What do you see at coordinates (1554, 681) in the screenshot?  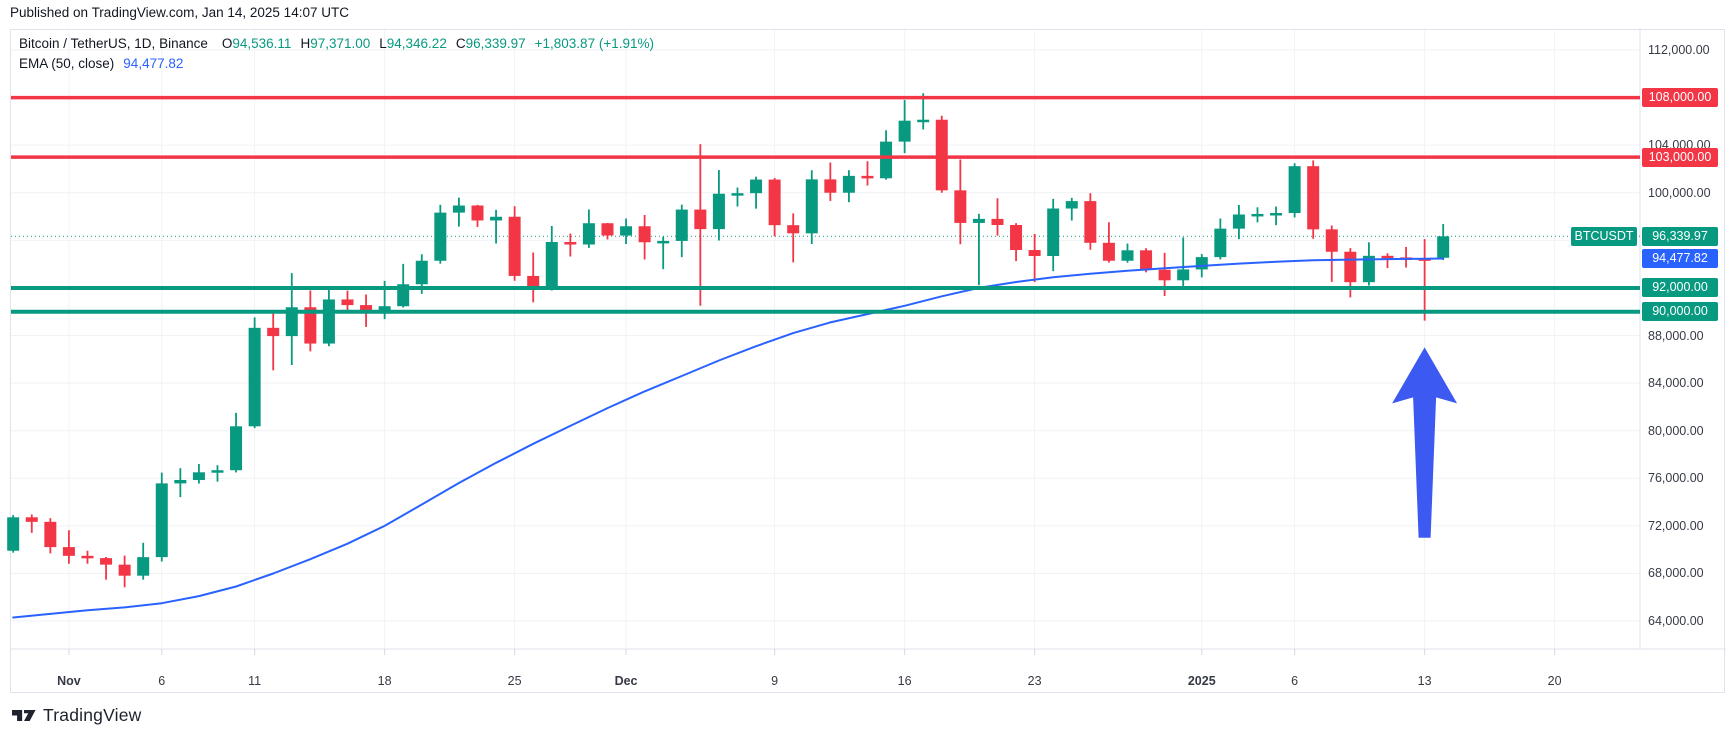 I see `time-axis-label: 20` at bounding box center [1554, 681].